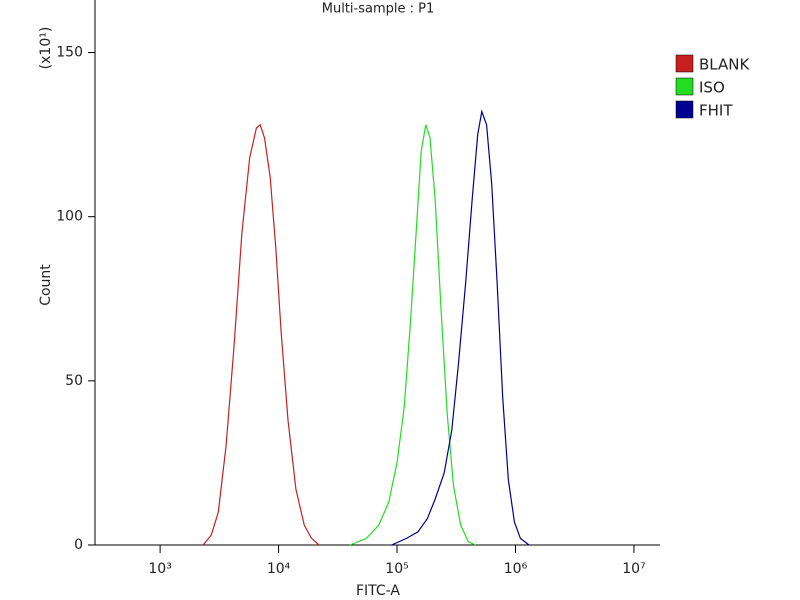 This screenshot has height=600, width=800. I want to click on x-axis-label: FITC-A, so click(378, 591).